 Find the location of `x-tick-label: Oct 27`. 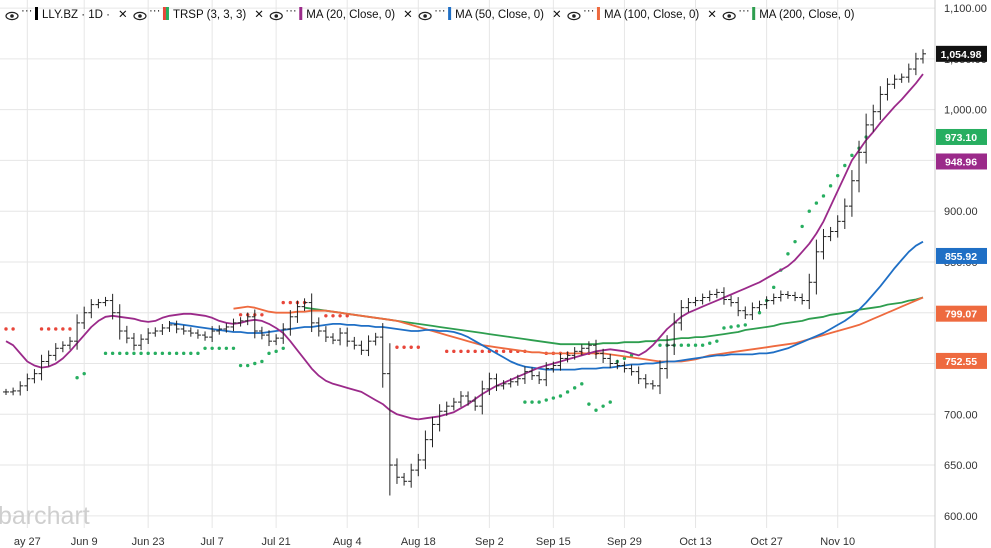

x-tick-label: Oct 27 is located at coordinates (766, 542).